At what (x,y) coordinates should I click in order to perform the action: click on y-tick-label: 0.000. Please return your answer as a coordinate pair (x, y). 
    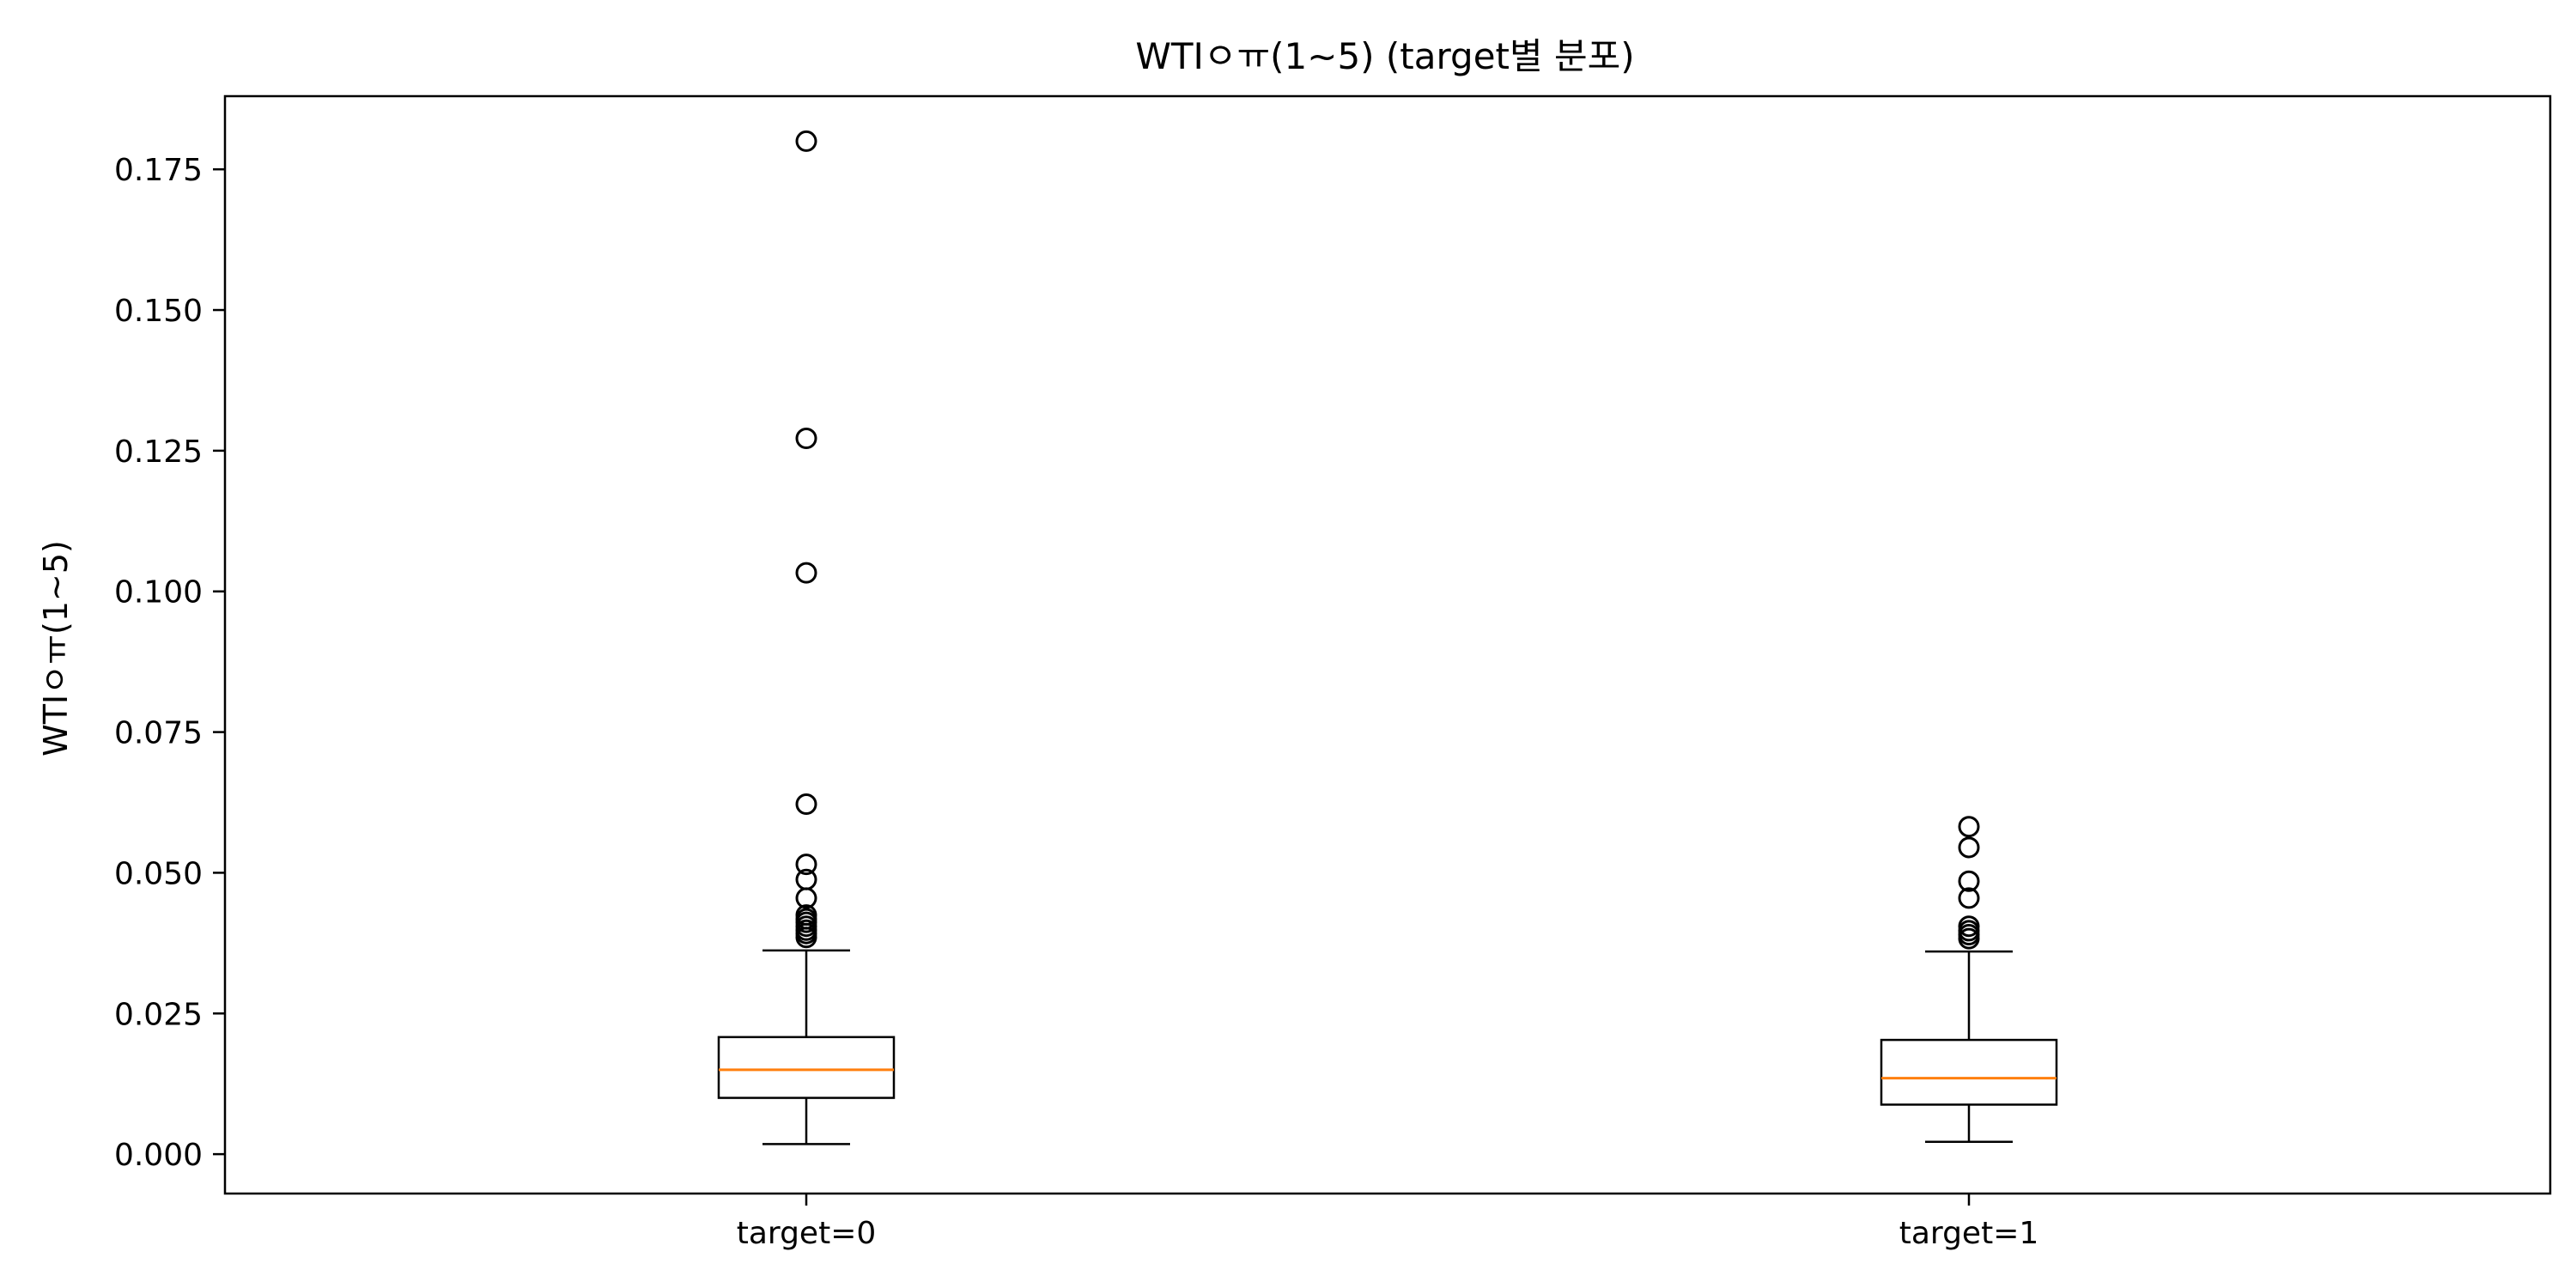
    Looking at the image, I should click on (159, 1155).